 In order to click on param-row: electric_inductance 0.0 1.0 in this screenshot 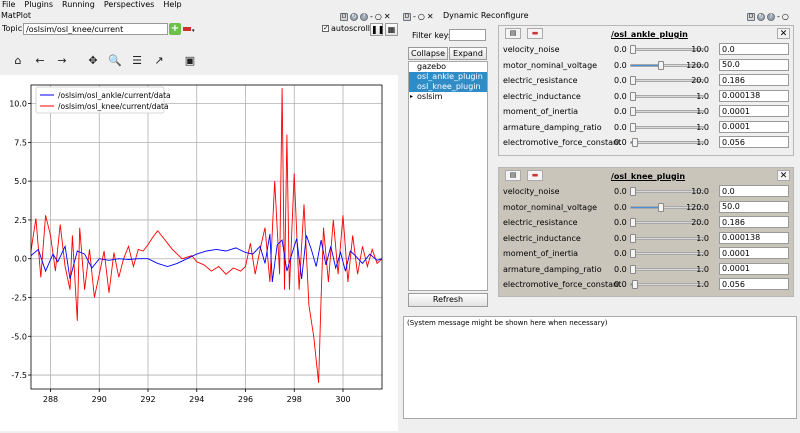, I will do `click(646, 97)`.